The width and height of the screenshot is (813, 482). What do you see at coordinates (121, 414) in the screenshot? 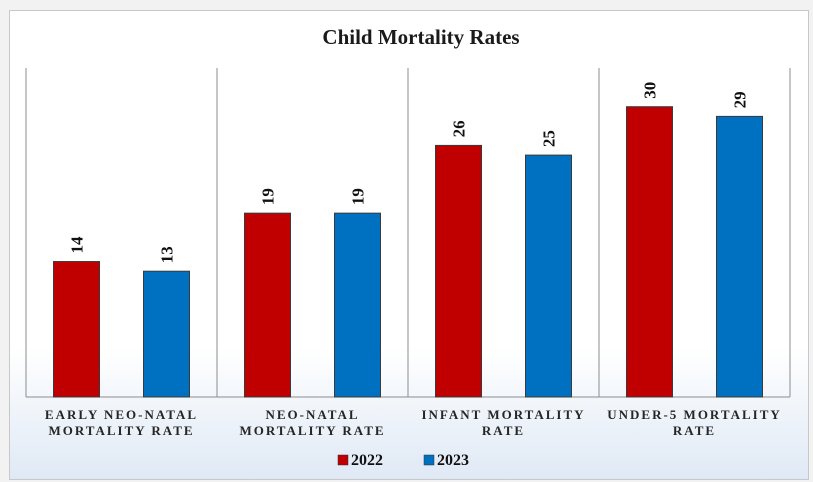
I see `category-label: EARLY NEO-NATAL` at bounding box center [121, 414].